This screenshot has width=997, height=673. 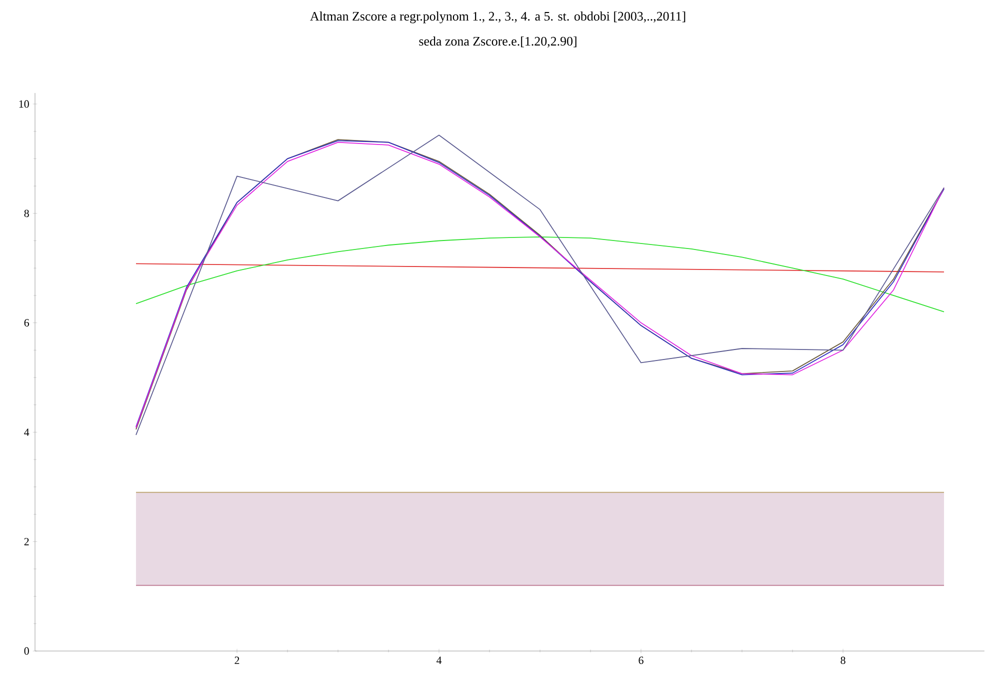 What do you see at coordinates (843, 660) in the screenshot?
I see `x-tick-label: 8` at bounding box center [843, 660].